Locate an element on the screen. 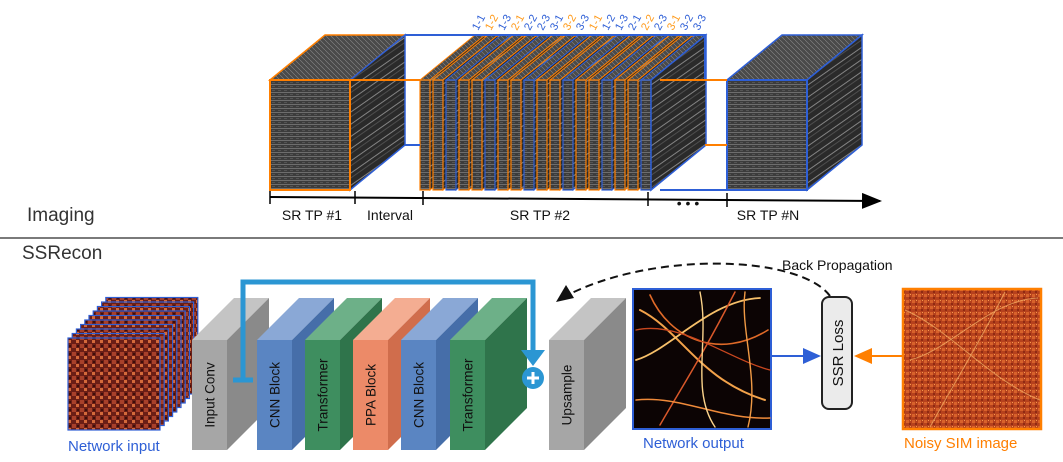 This screenshot has width=1063, height=462. transformer-block-2-label: Transformer is located at coordinates (468, 395).